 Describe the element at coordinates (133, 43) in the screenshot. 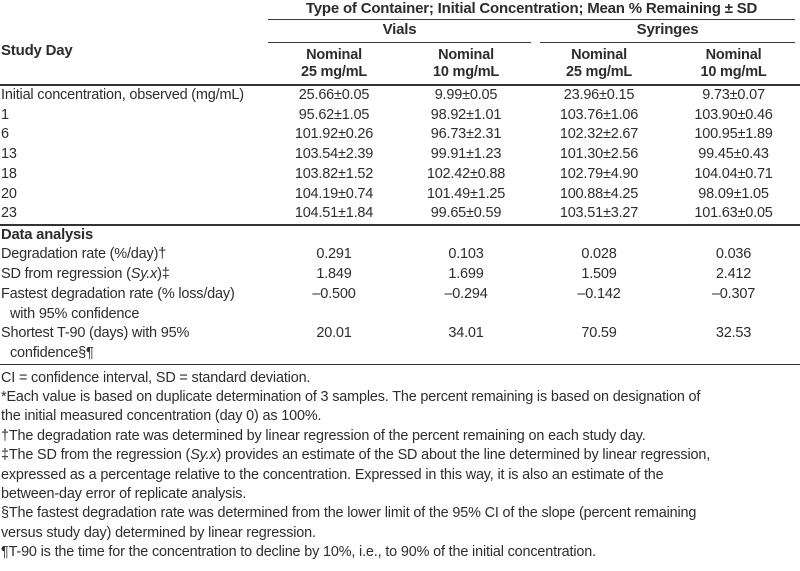

I see `row-header-study-day: Study Day` at that location.